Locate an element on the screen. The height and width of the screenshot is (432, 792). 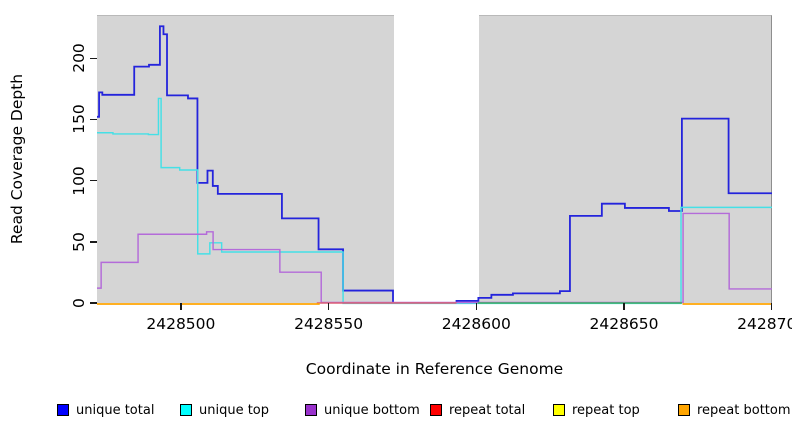
y-axis-title: Read Coverage Depth is located at coordinates (17, 159).